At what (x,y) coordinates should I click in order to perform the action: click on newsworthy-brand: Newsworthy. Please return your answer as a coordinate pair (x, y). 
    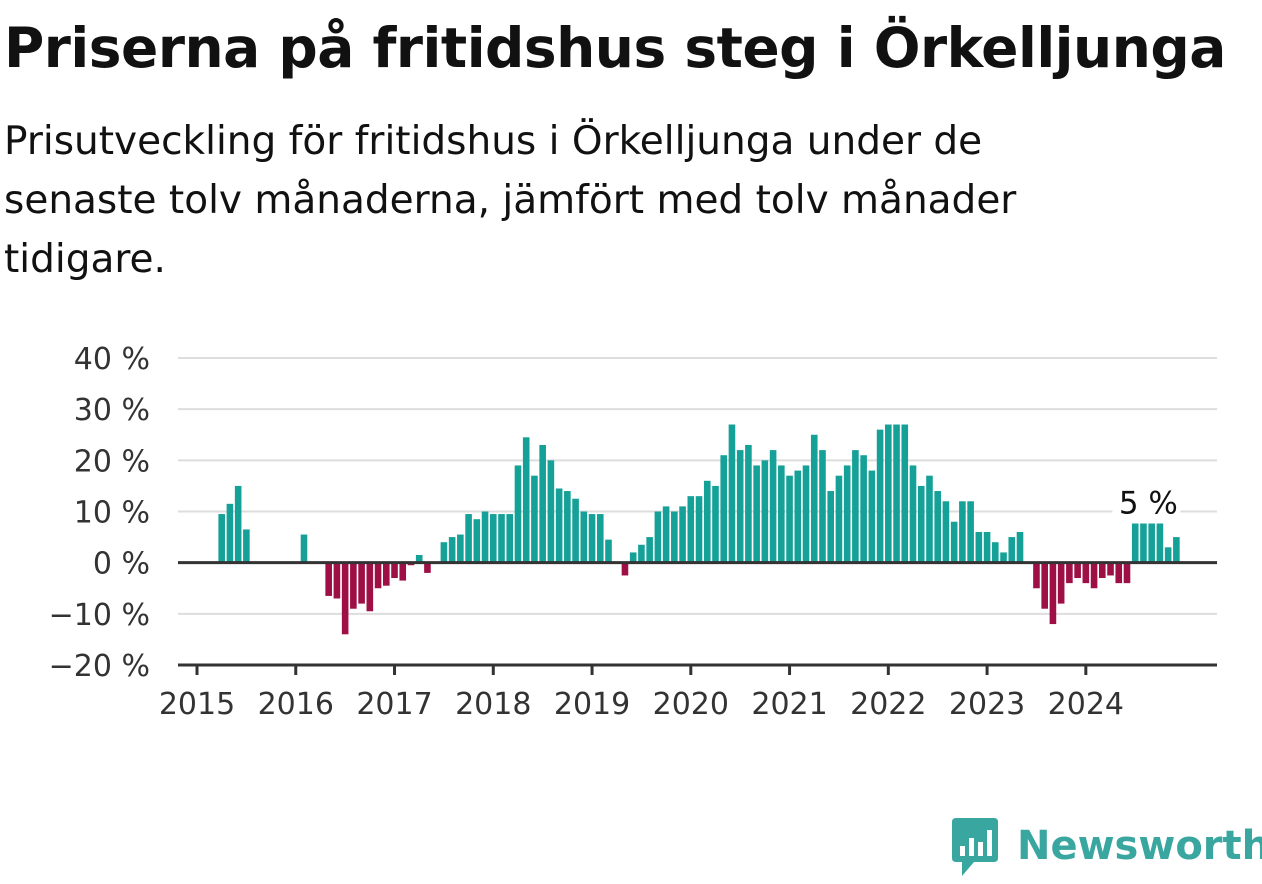
    Looking at the image, I should click on (1106, 849).